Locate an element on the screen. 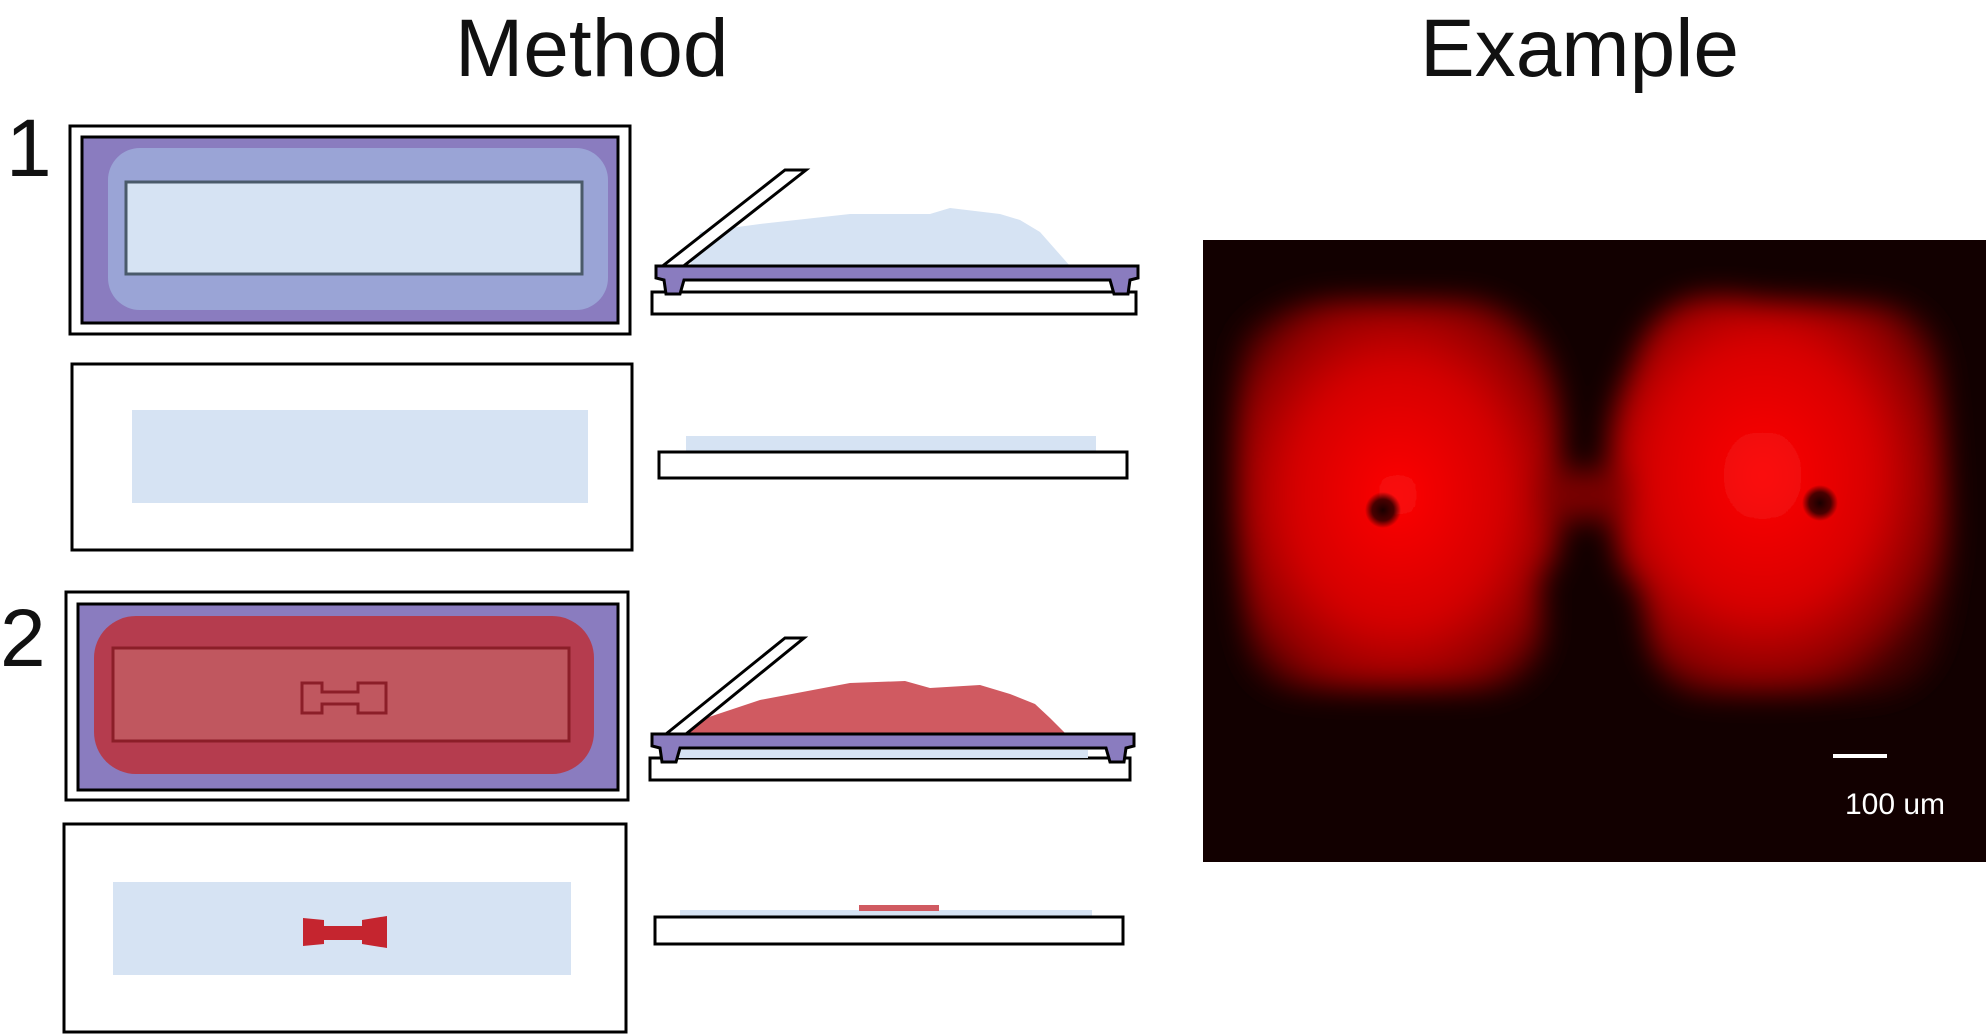 The height and width of the screenshot is (1035, 1986). step-1-label: 1 is located at coordinates (29, 148).